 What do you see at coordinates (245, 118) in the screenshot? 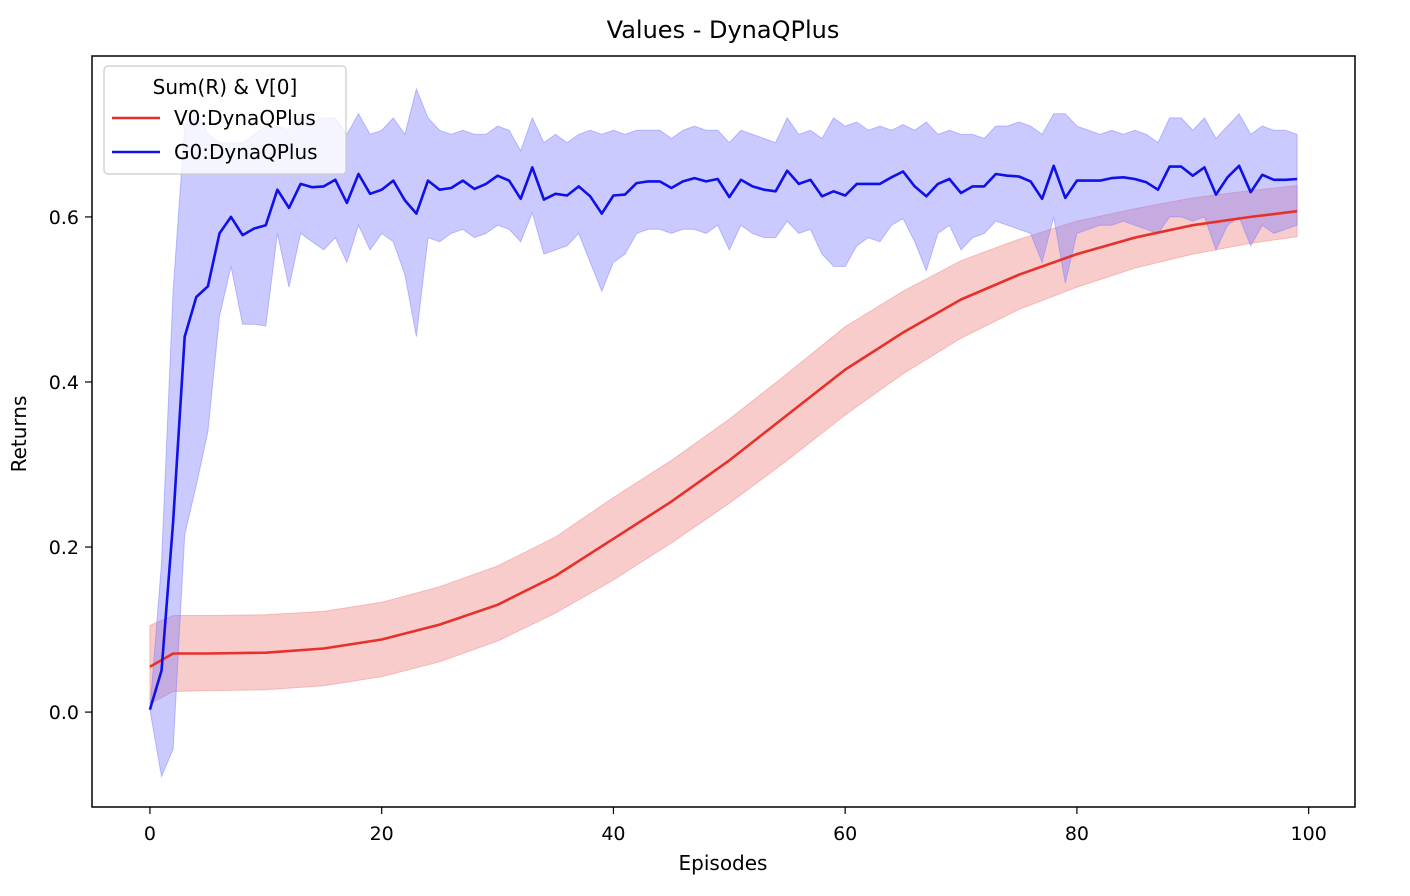
I see `legend-entry-v0: V0:DynaQPlus` at bounding box center [245, 118].